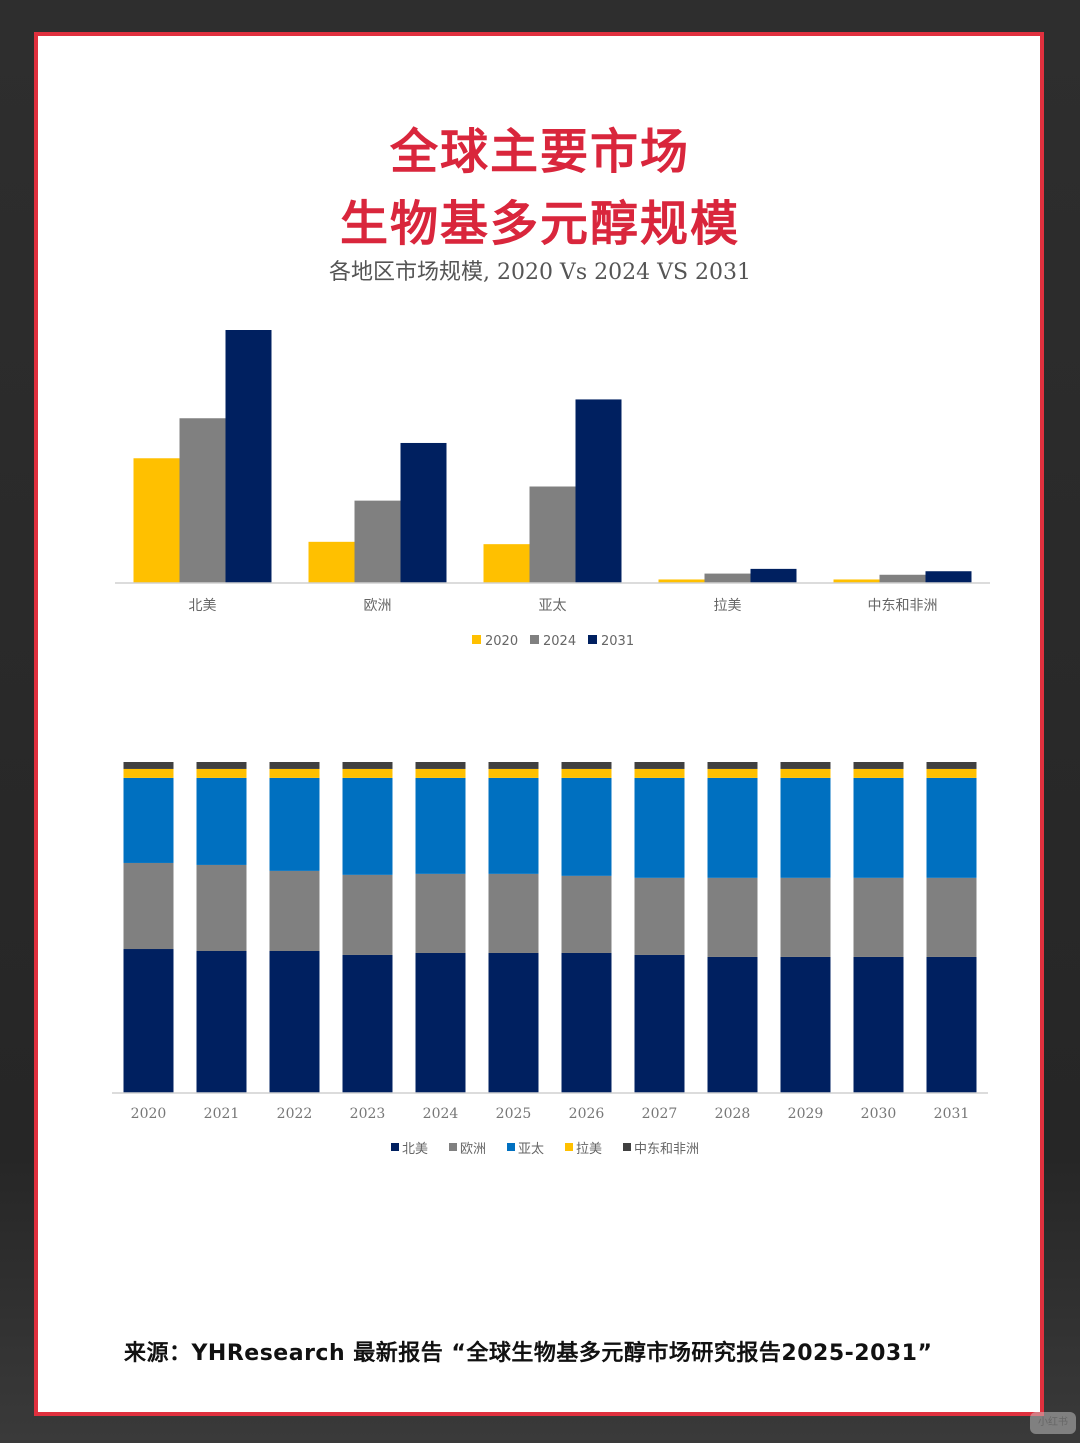 The width and height of the screenshot is (1080, 1443). I want to click on bar-北美-2024, so click(202, 500).